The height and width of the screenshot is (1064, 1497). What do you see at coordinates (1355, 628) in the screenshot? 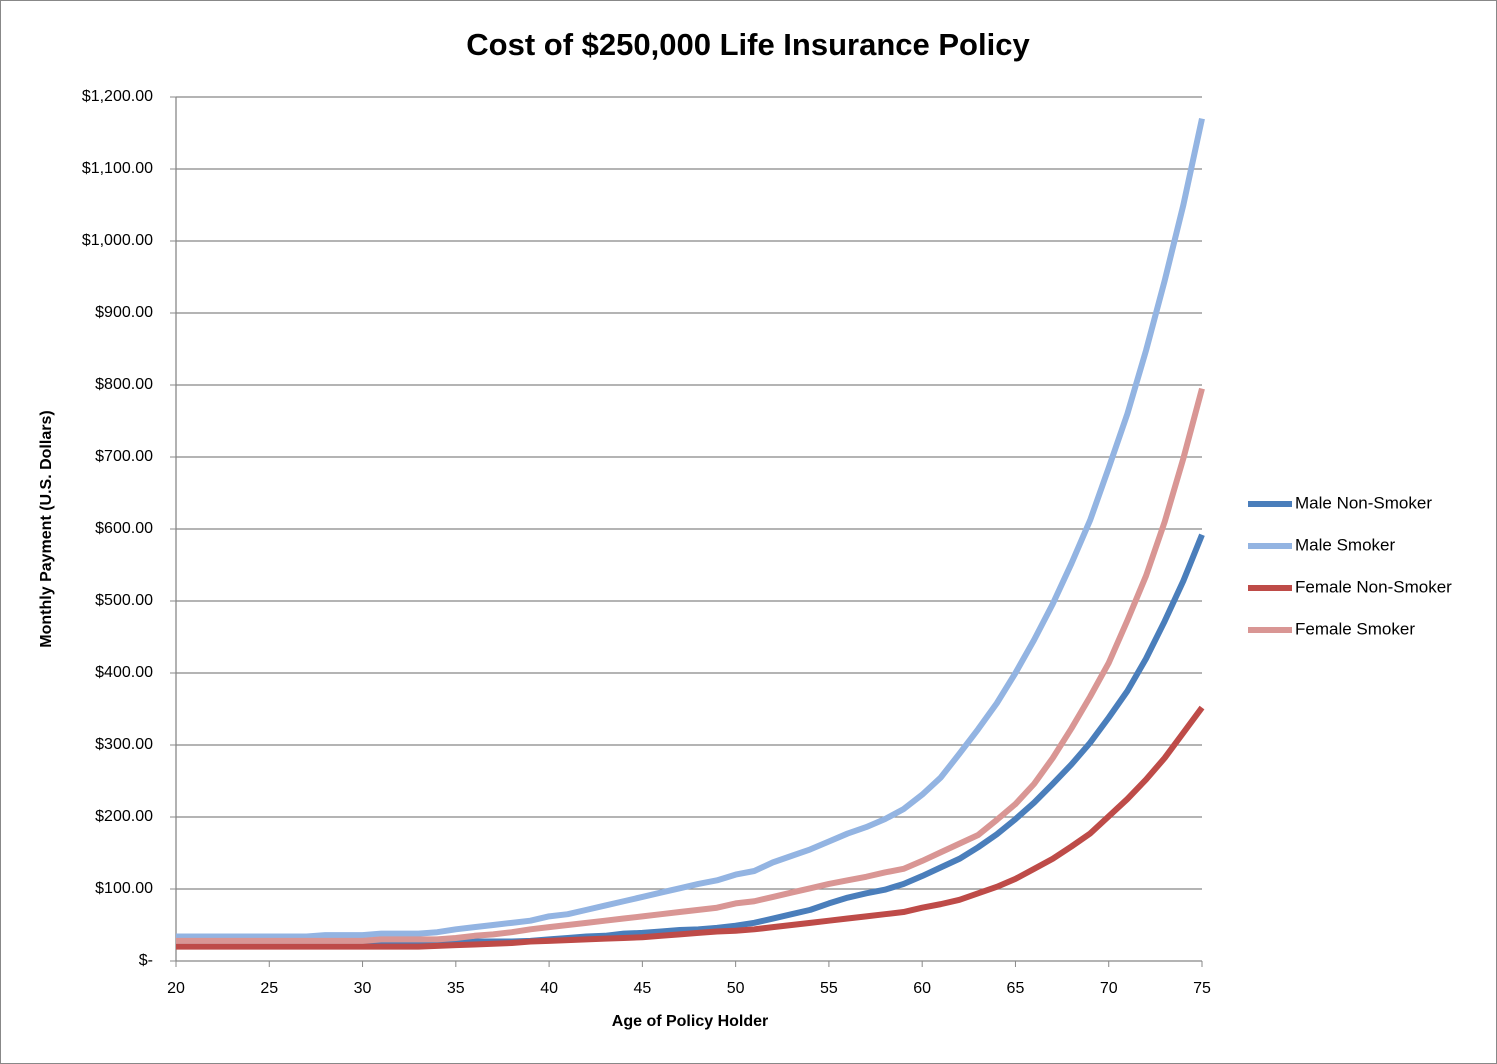
I see `legend-label: Female Smoker` at bounding box center [1355, 628].